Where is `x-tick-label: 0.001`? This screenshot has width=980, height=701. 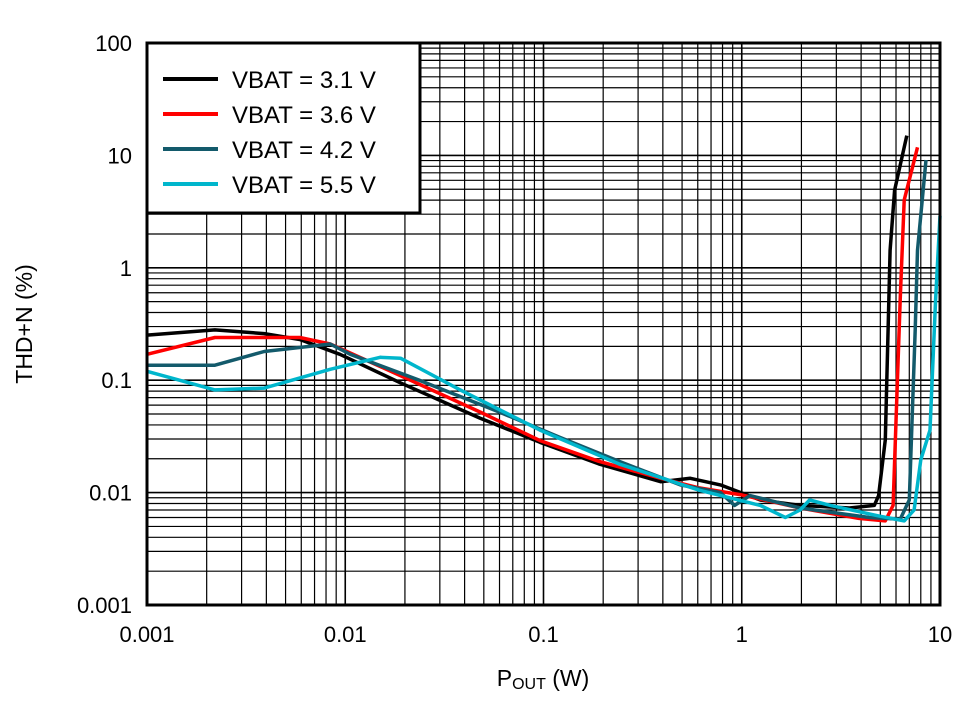
x-tick-label: 0.001 is located at coordinates (146, 634).